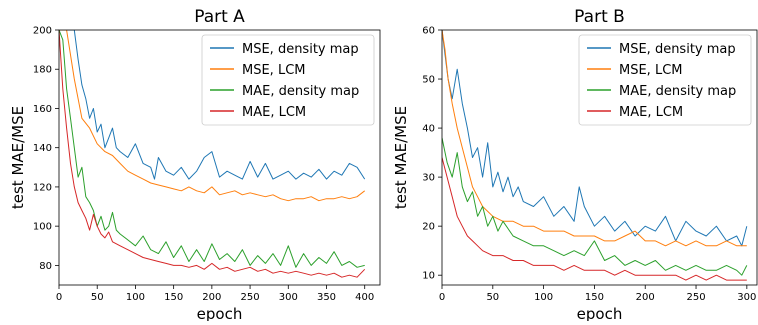 Image resolution: width=758 pixels, height=325 pixels. I want to click on chart-title: Part B, so click(599, 17).